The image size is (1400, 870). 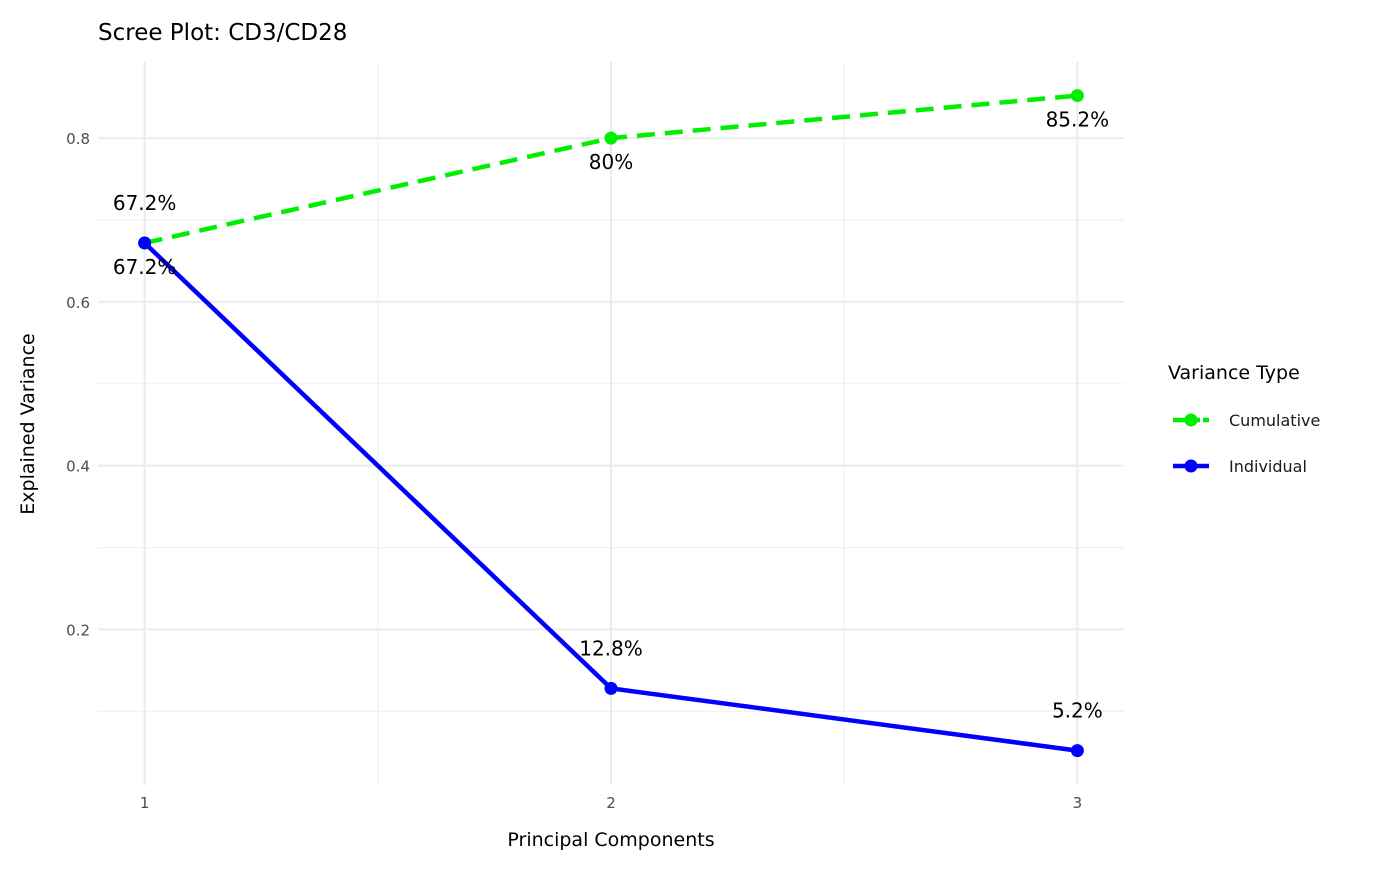 What do you see at coordinates (145, 203) in the screenshot?
I see `individual-data-label: 67.2%` at bounding box center [145, 203].